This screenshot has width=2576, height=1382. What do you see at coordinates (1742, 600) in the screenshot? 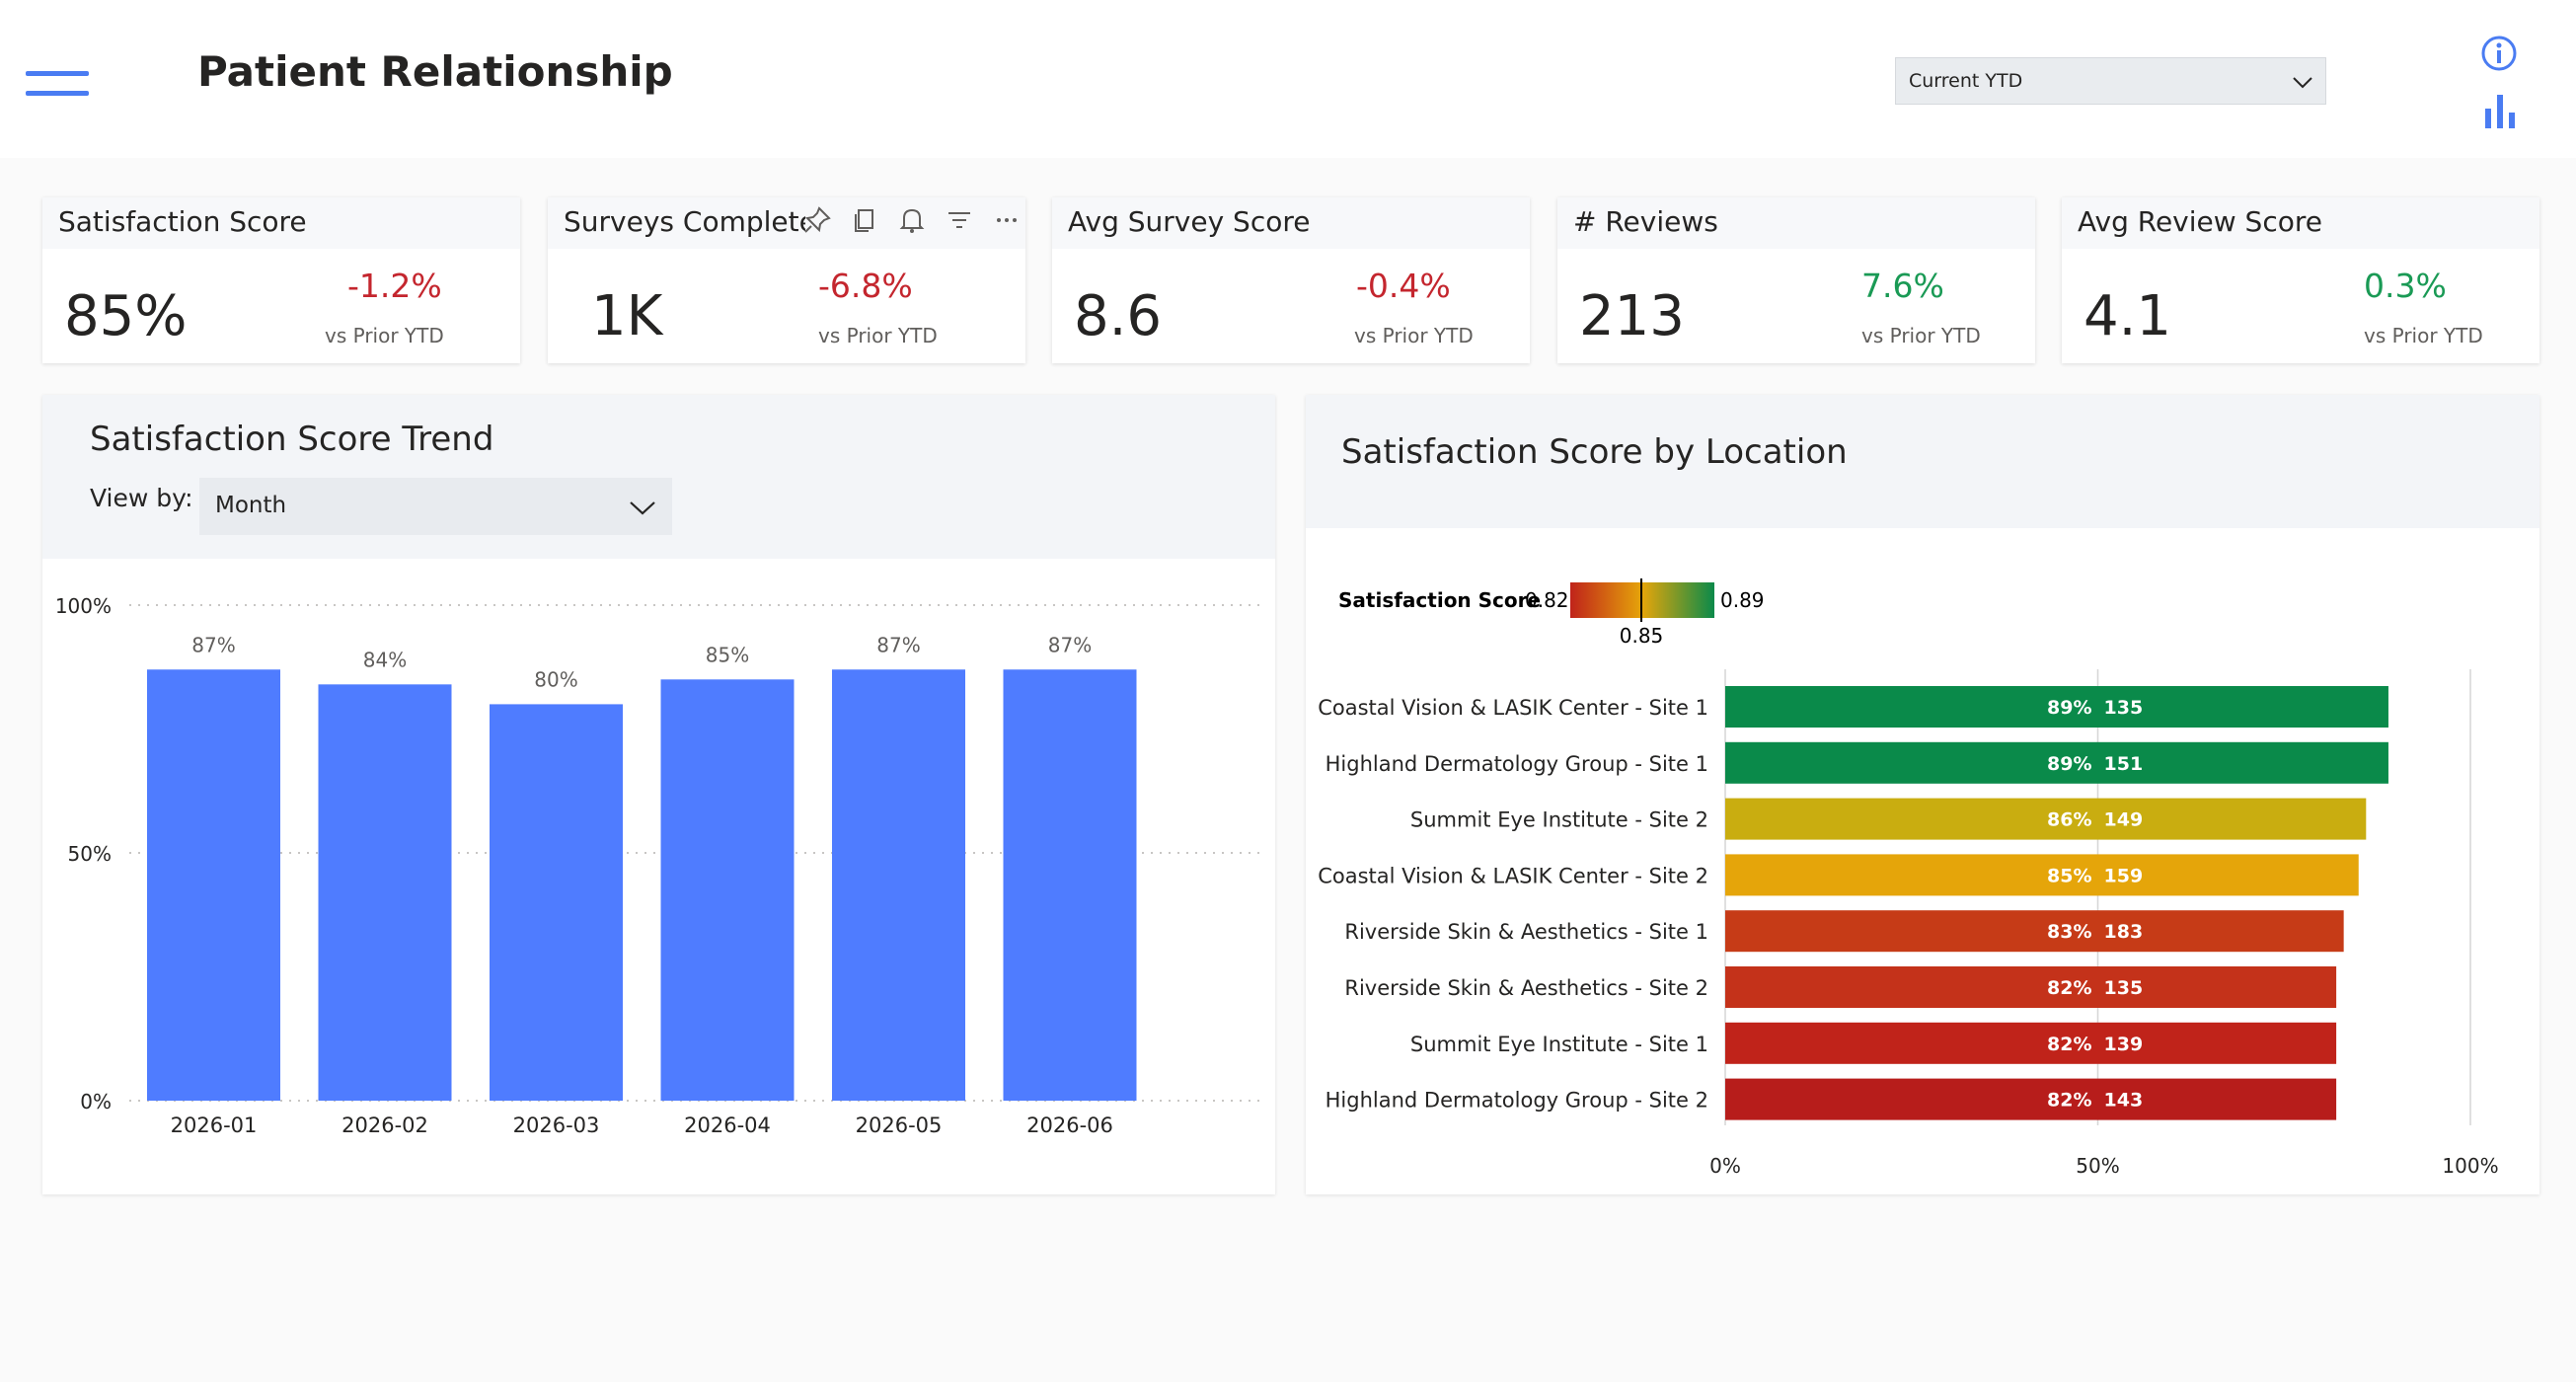
I see `legend-max-label: 0.89` at bounding box center [1742, 600].